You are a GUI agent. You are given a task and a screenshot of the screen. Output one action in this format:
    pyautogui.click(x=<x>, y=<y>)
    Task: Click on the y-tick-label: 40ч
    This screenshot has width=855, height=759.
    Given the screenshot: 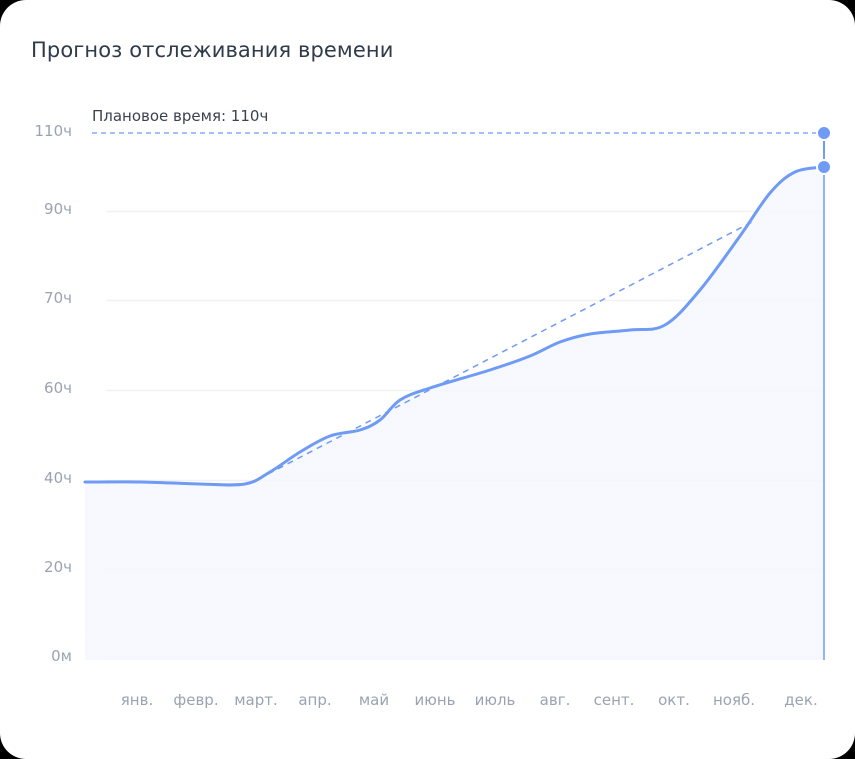 What is the action you would take?
    pyautogui.click(x=58, y=478)
    